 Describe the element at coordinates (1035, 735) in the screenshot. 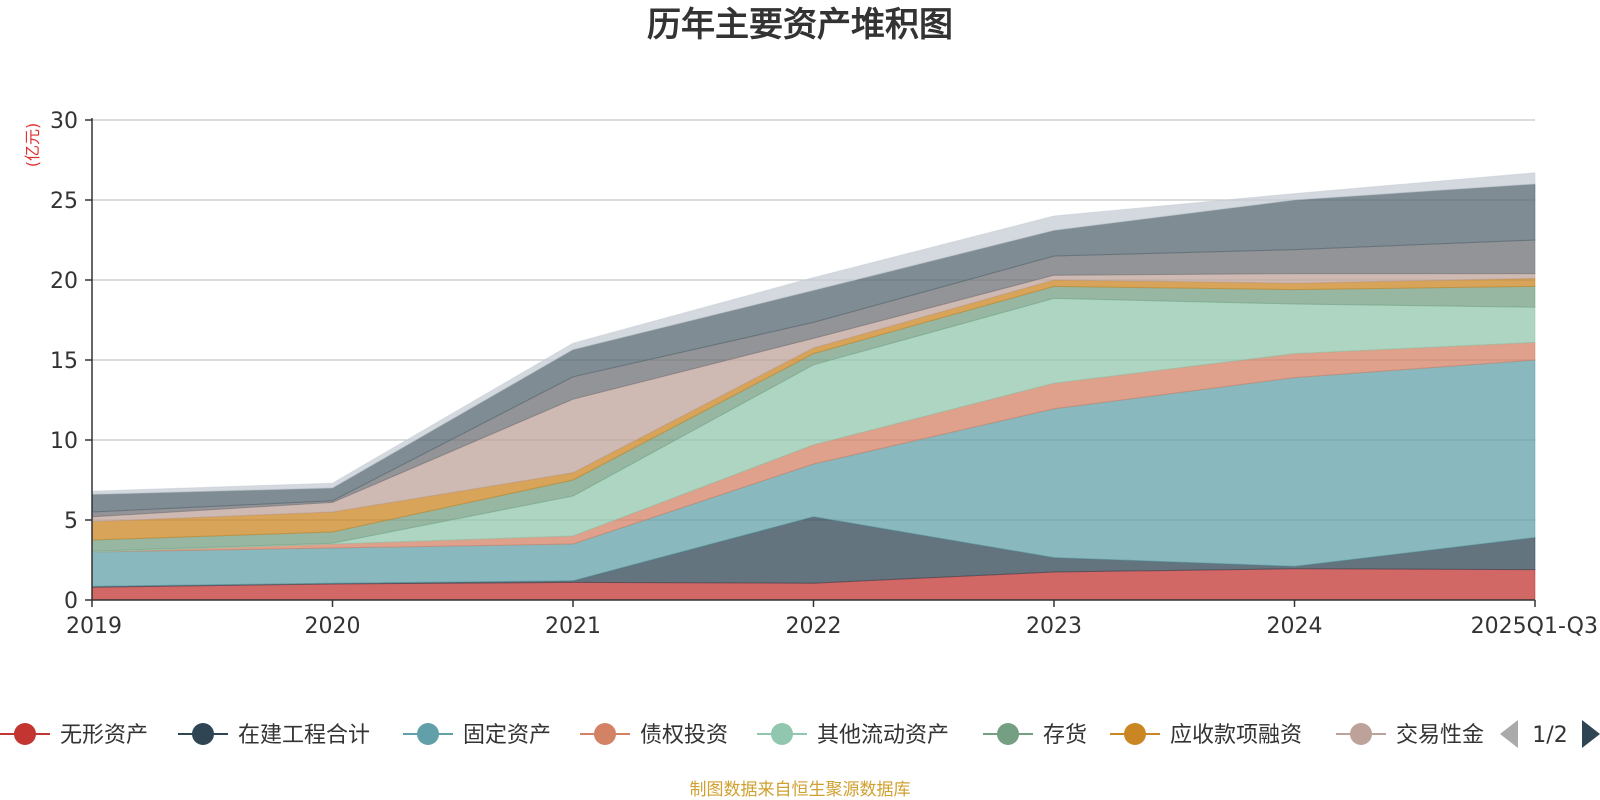

I see `legend-item: 存货` at that location.